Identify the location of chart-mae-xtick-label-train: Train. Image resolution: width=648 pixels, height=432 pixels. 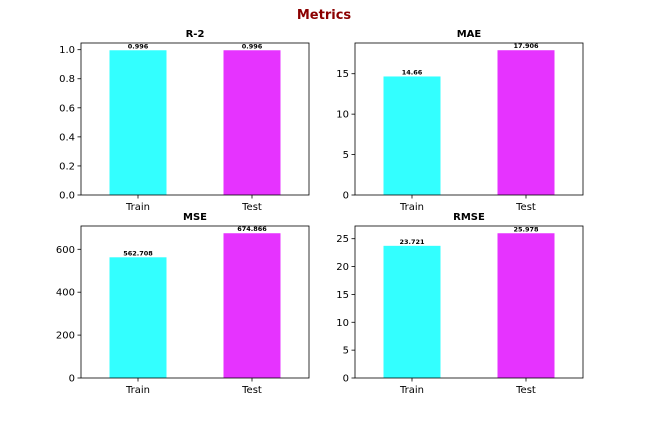
(411, 207).